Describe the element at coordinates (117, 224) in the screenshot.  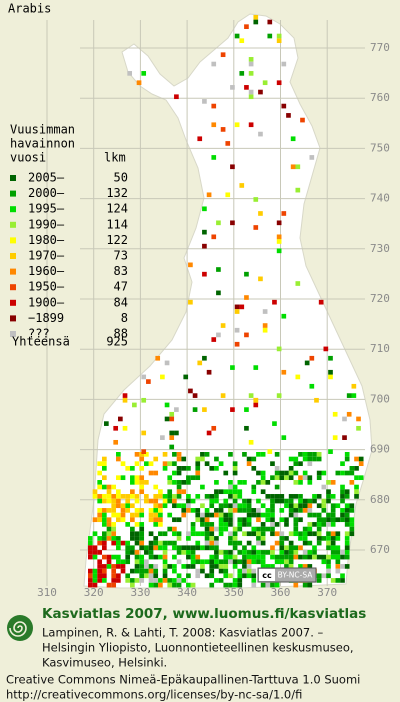
I see `legend-count: 114` at that location.